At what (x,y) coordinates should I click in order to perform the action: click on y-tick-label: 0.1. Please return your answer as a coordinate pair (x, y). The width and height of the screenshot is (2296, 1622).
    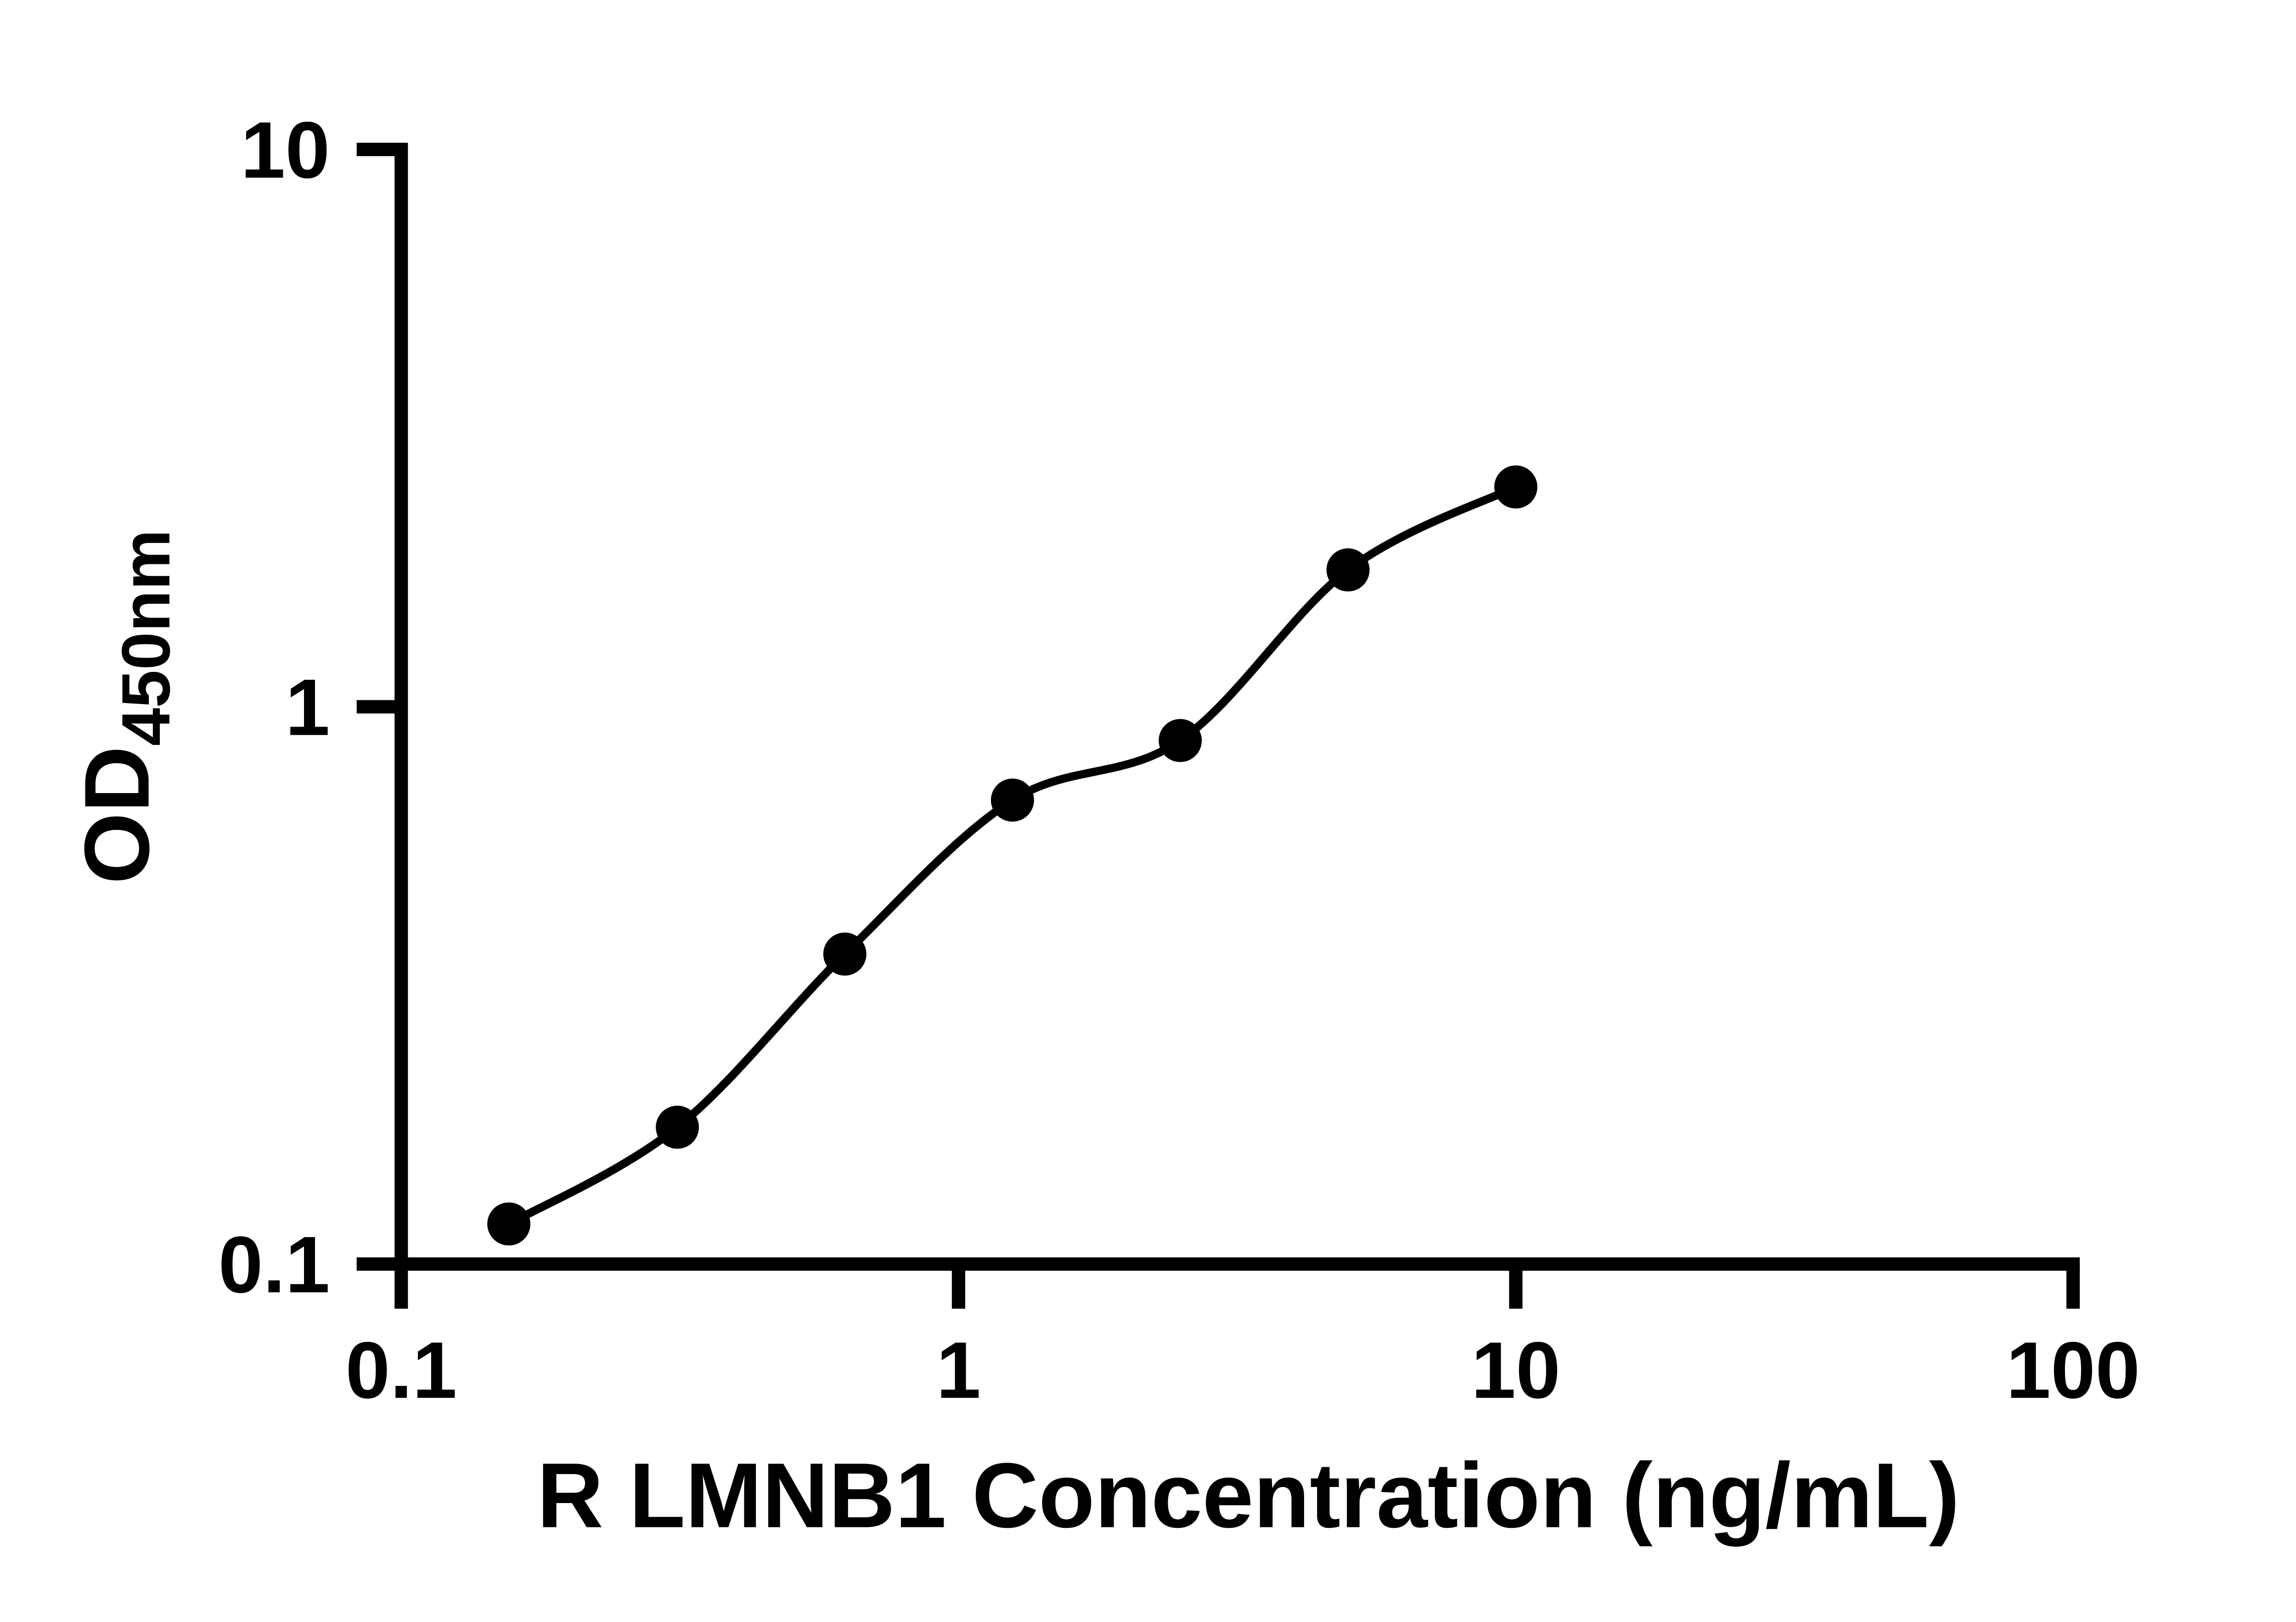
    Looking at the image, I should click on (274, 1266).